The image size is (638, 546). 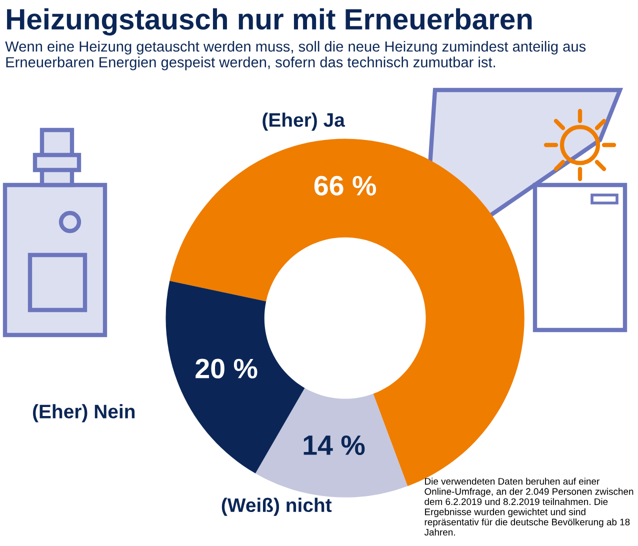 What do you see at coordinates (277, 507) in the screenshot?
I see `slice-label: (Weiß) nicht` at bounding box center [277, 507].